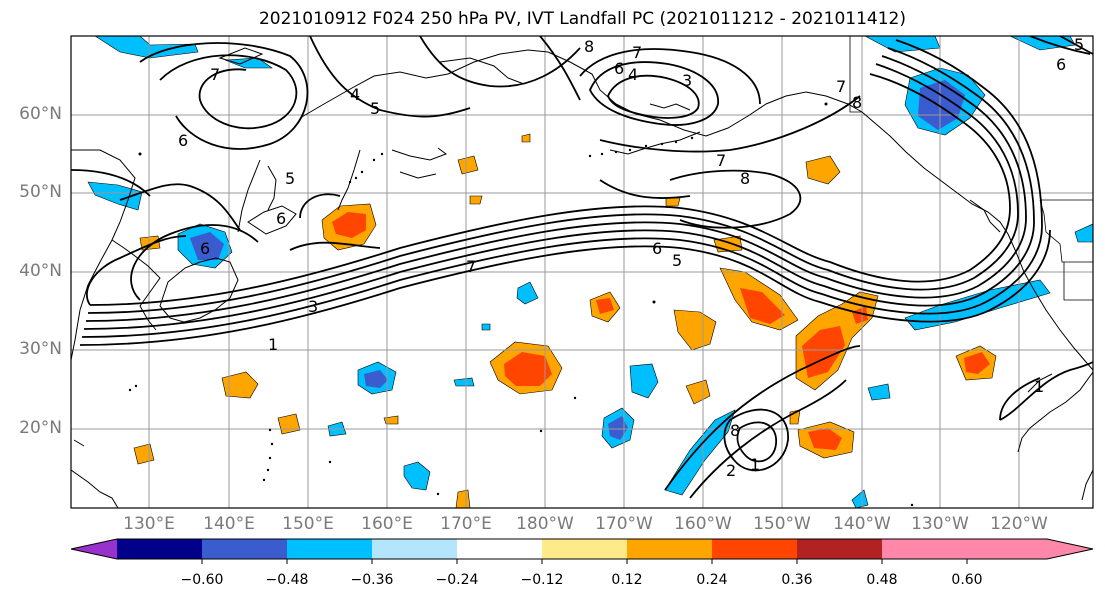 This screenshot has width=1105, height=601. Describe the element at coordinates (457, 580) in the screenshot. I see `colorbar-tick-label: −0.24` at that location.